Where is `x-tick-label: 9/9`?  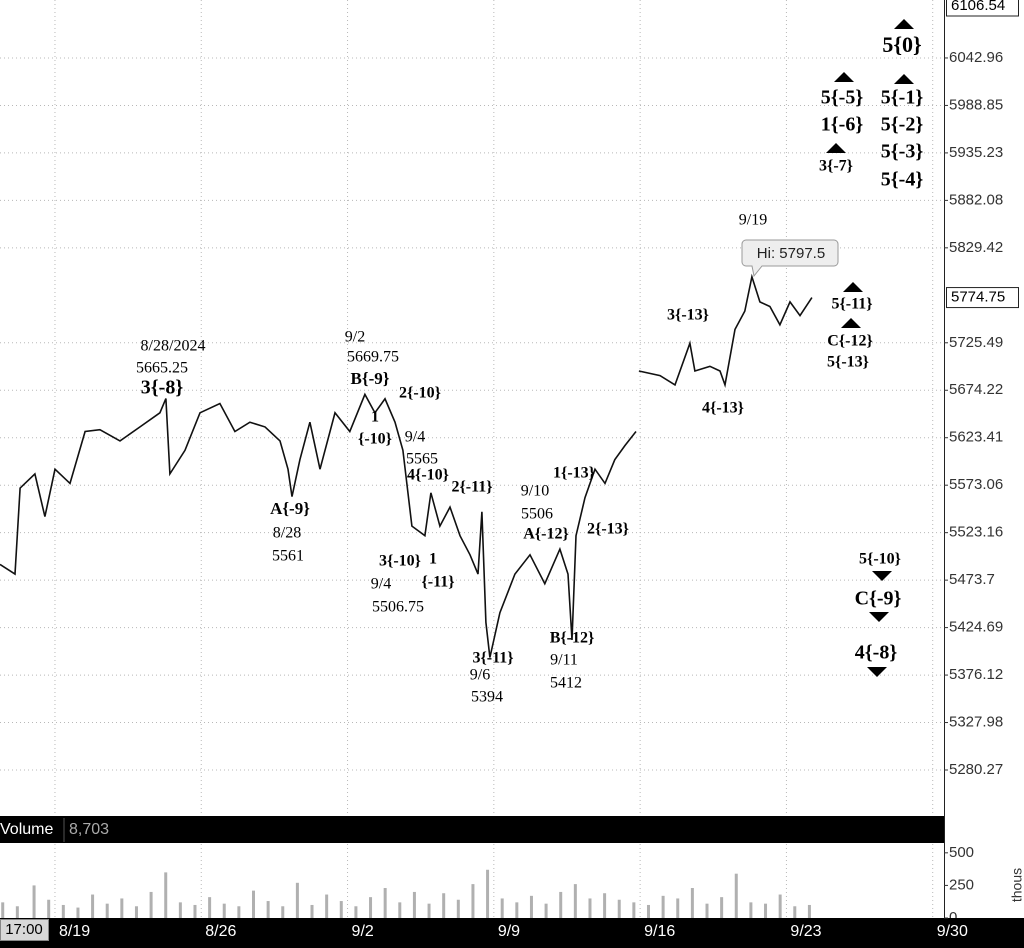 x-tick-label: 9/9 is located at coordinates (509, 931).